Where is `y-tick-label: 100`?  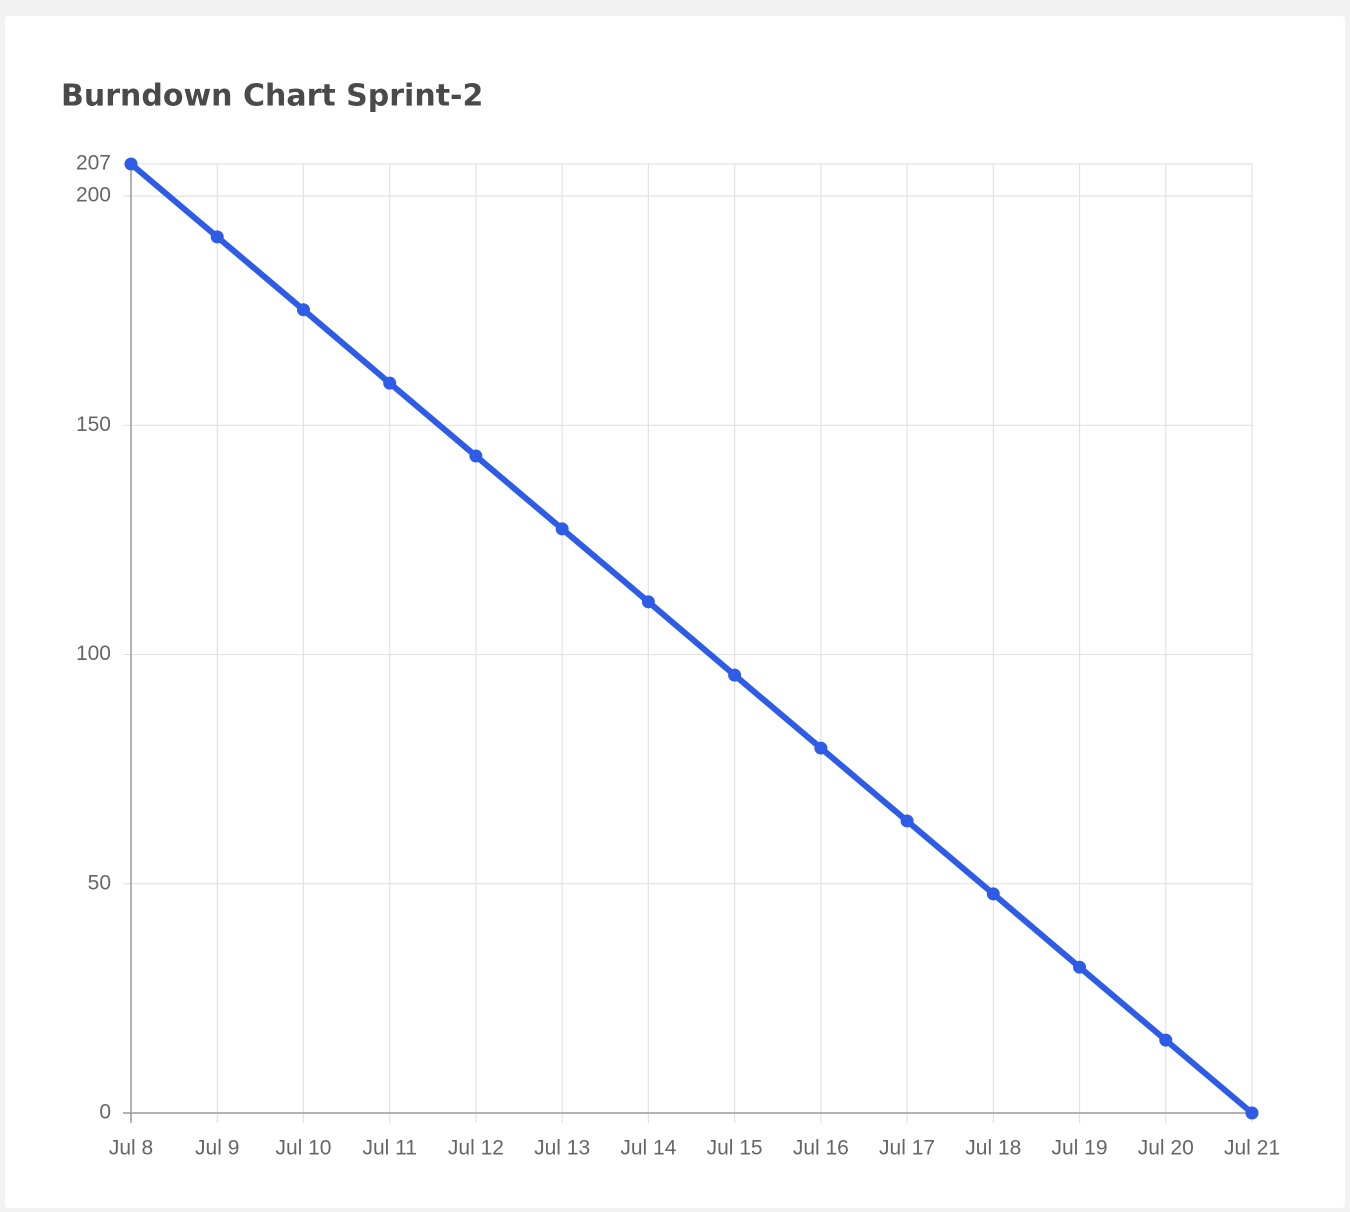 y-tick-label: 100 is located at coordinates (93, 653).